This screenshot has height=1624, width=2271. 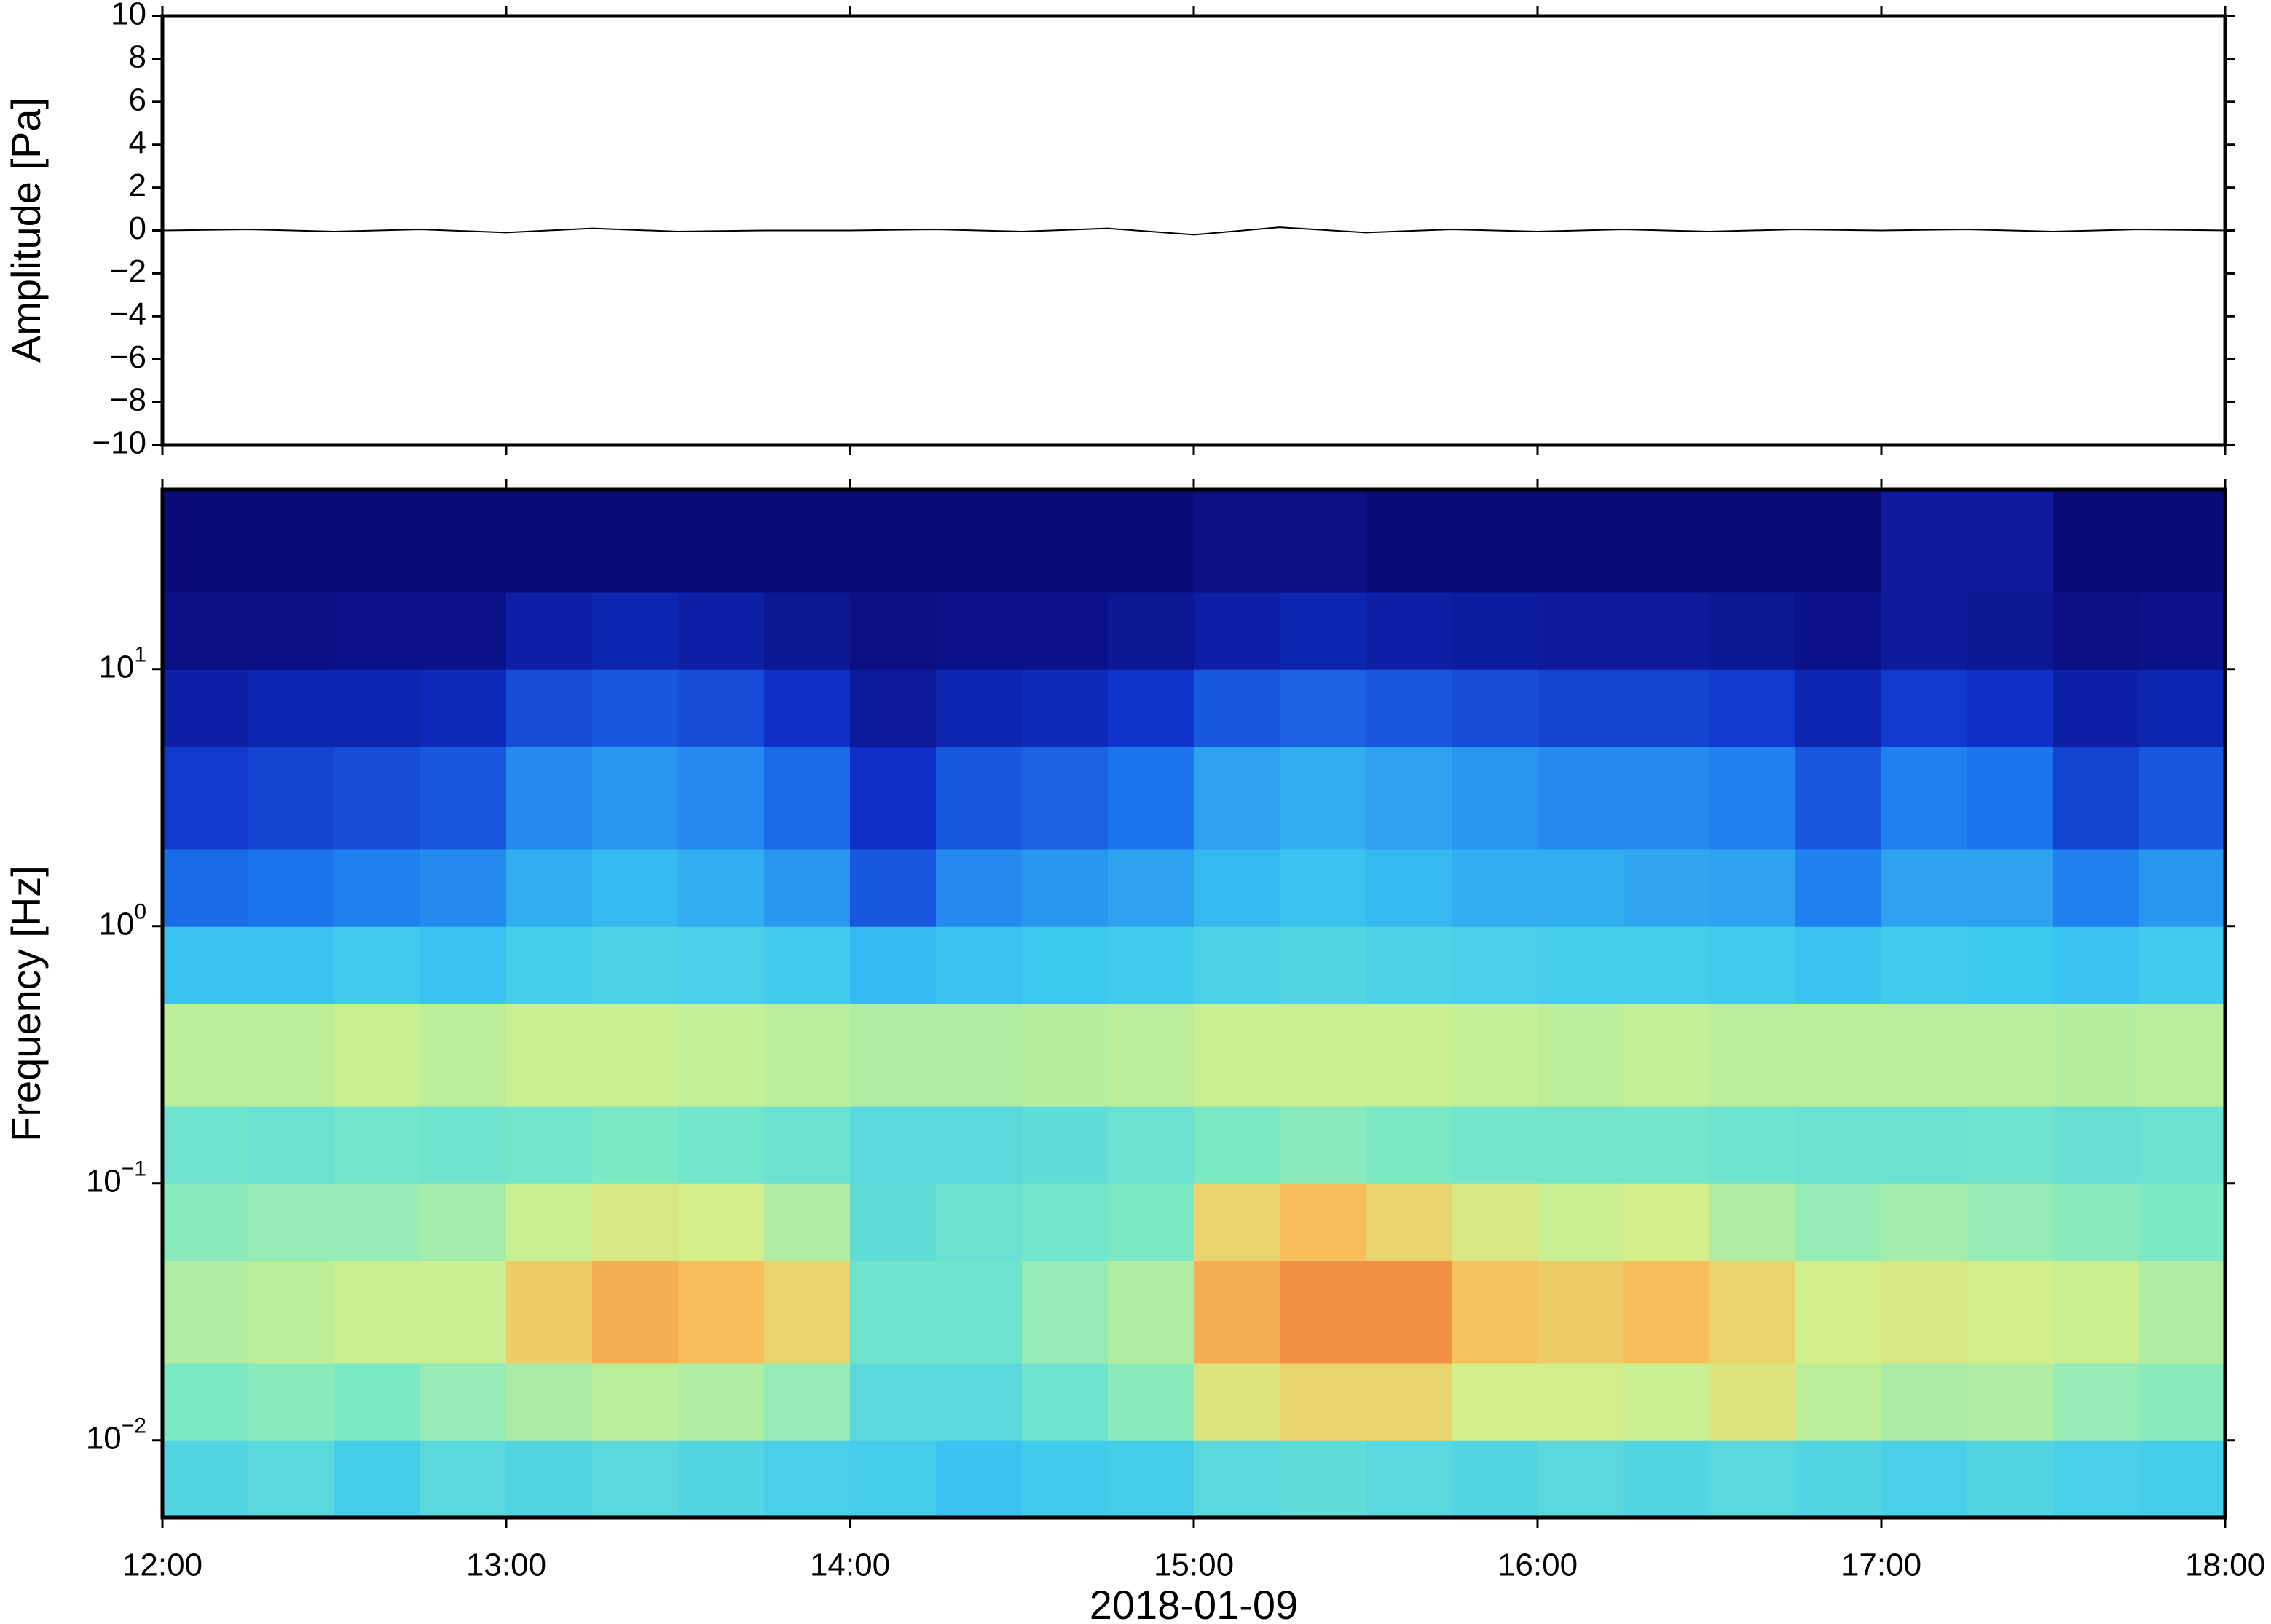 I want to click on y-tick-label: 2, so click(x=137, y=185).